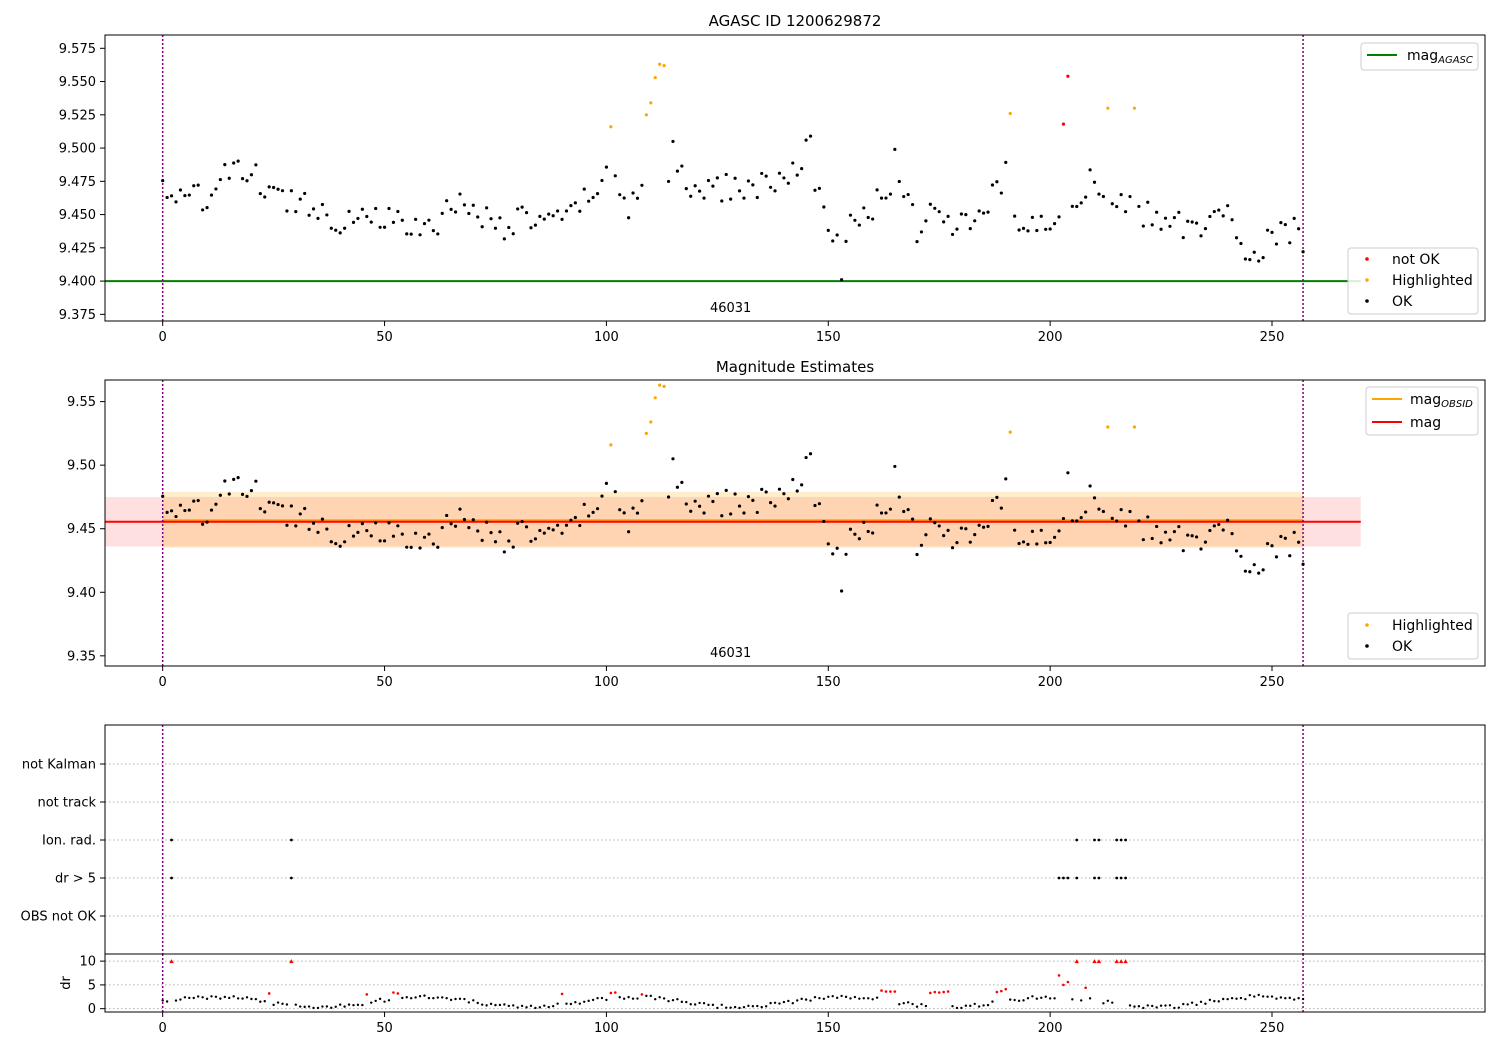  What do you see at coordinates (77, 248) in the screenshot?
I see `y-tick-label: 9.425` at bounding box center [77, 248].